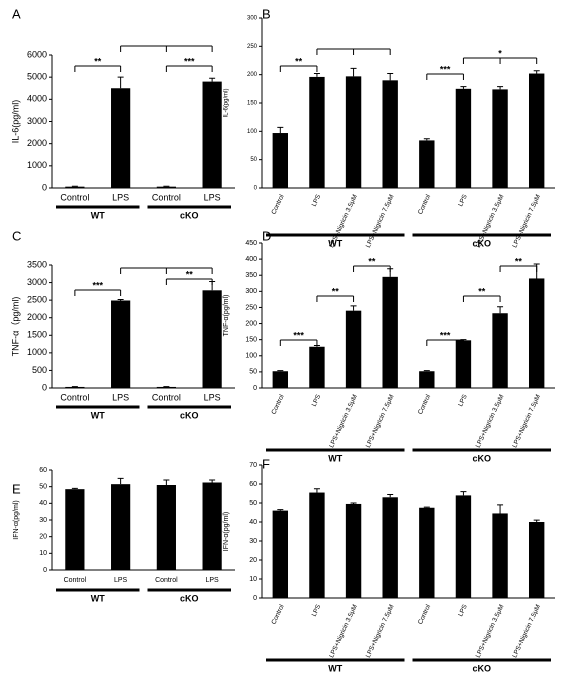 The height and width of the screenshot is (682, 571). I want to click on panel-label: B, so click(266, 13).